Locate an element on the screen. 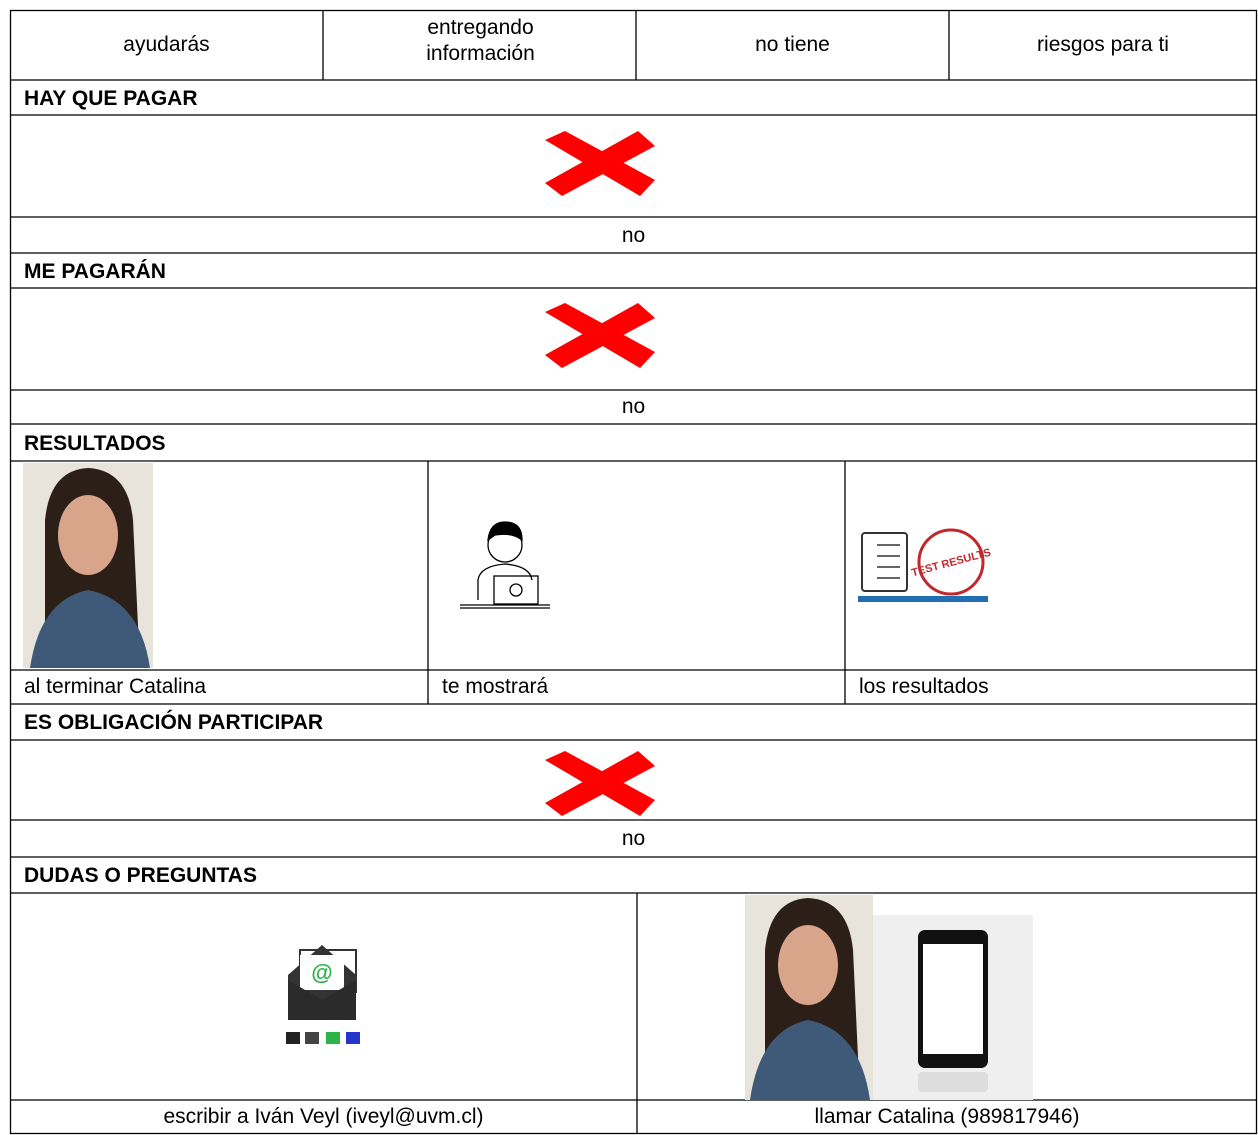 This screenshot has width=1258, height=1135. caption: los resultados is located at coordinates (924, 686).